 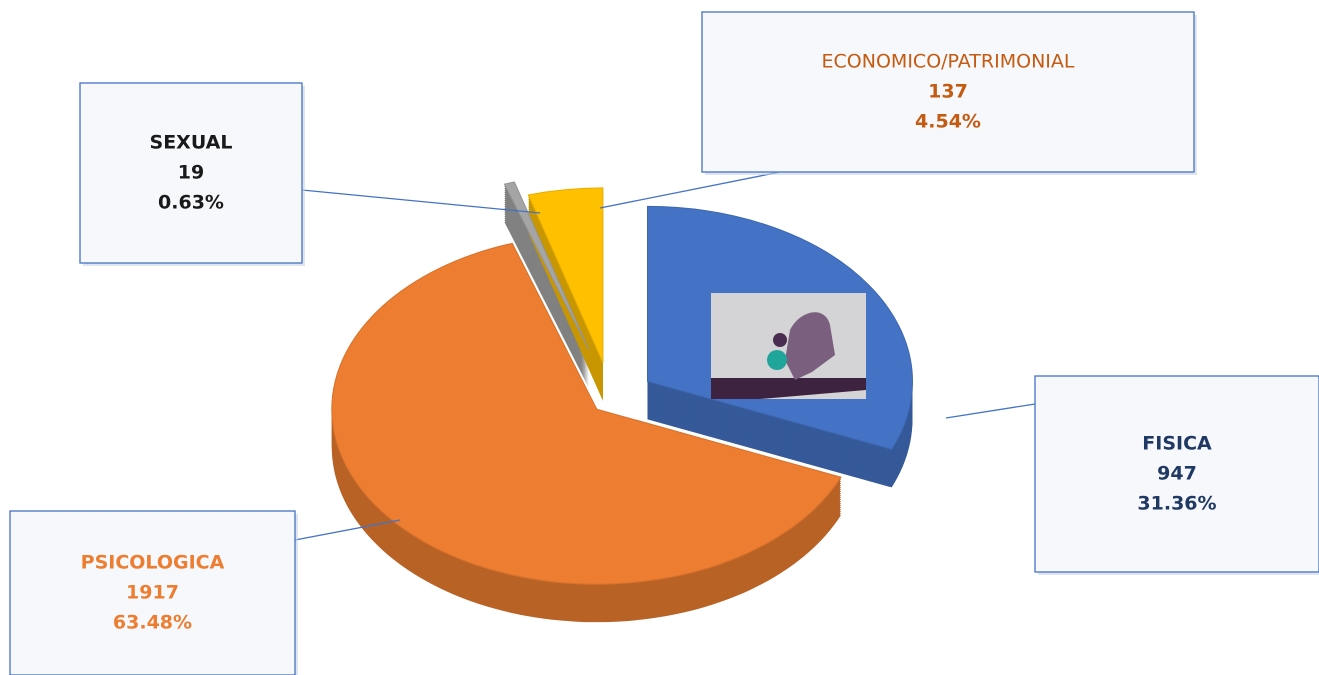 What do you see at coordinates (788, 388) in the screenshot?
I see `illustration-floor` at bounding box center [788, 388].